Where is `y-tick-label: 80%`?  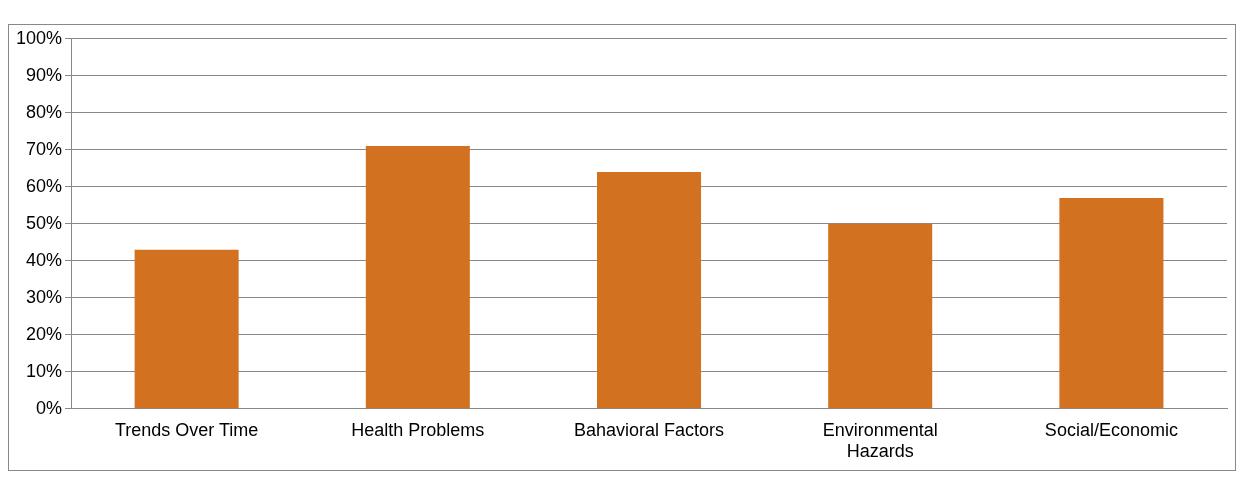
y-tick-label: 80% is located at coordinates (44, 111).